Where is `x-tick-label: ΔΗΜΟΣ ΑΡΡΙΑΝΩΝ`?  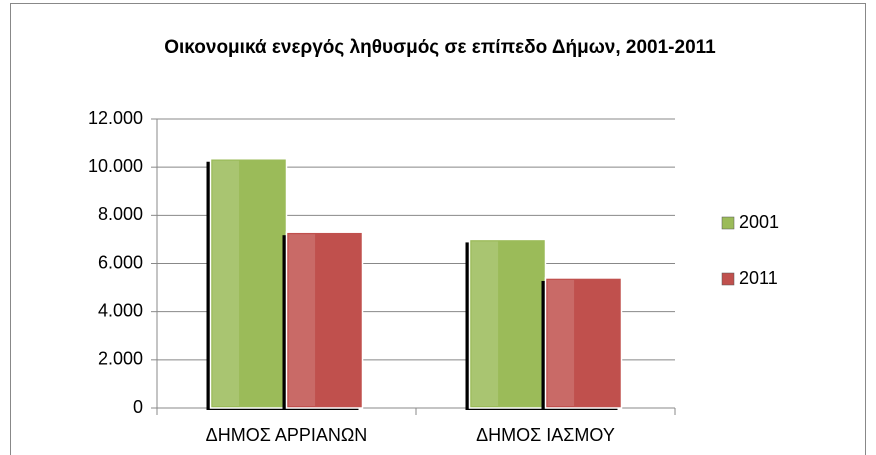
x-tick-label: ΔΗΜΟΣ ΑΡΡΙΑΝΩΝ is located at coordinates (287, 435).